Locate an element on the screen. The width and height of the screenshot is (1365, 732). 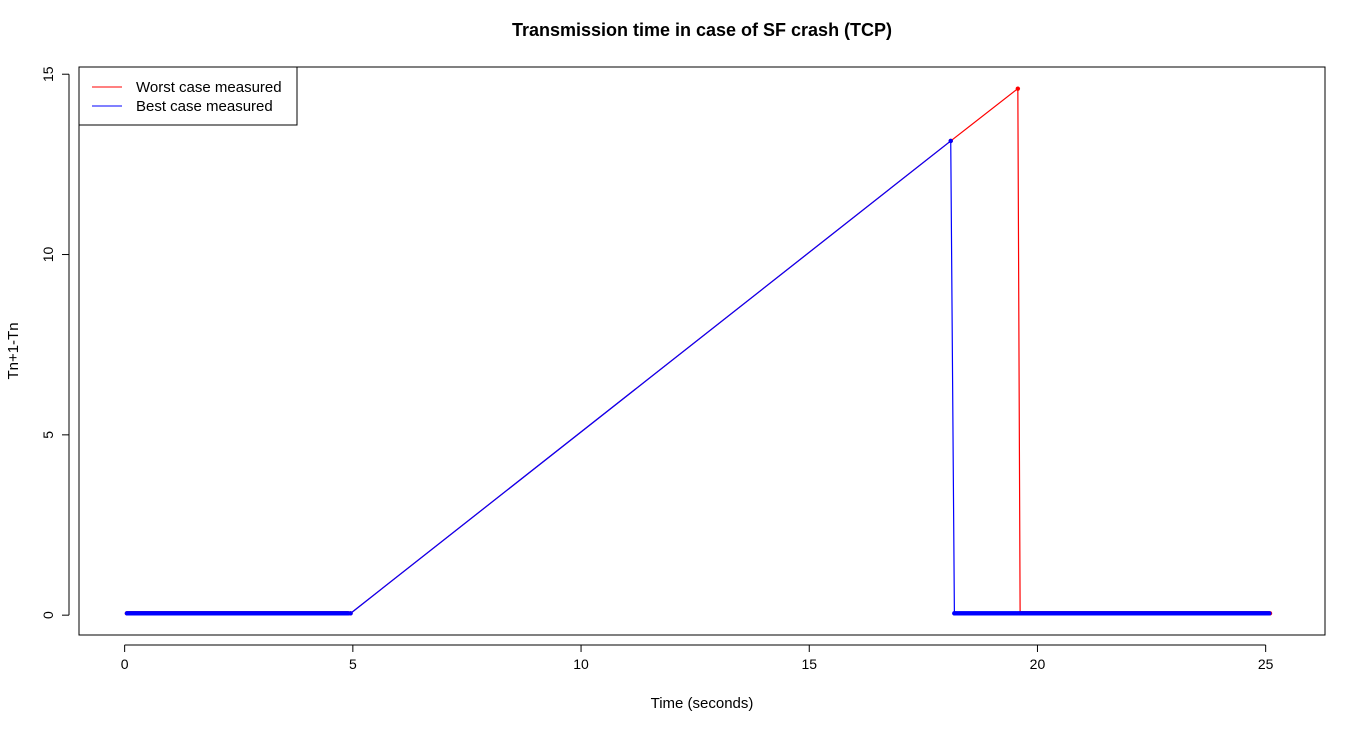
x-axis-label: Time (seconds) is located at coordinates (702, 703).